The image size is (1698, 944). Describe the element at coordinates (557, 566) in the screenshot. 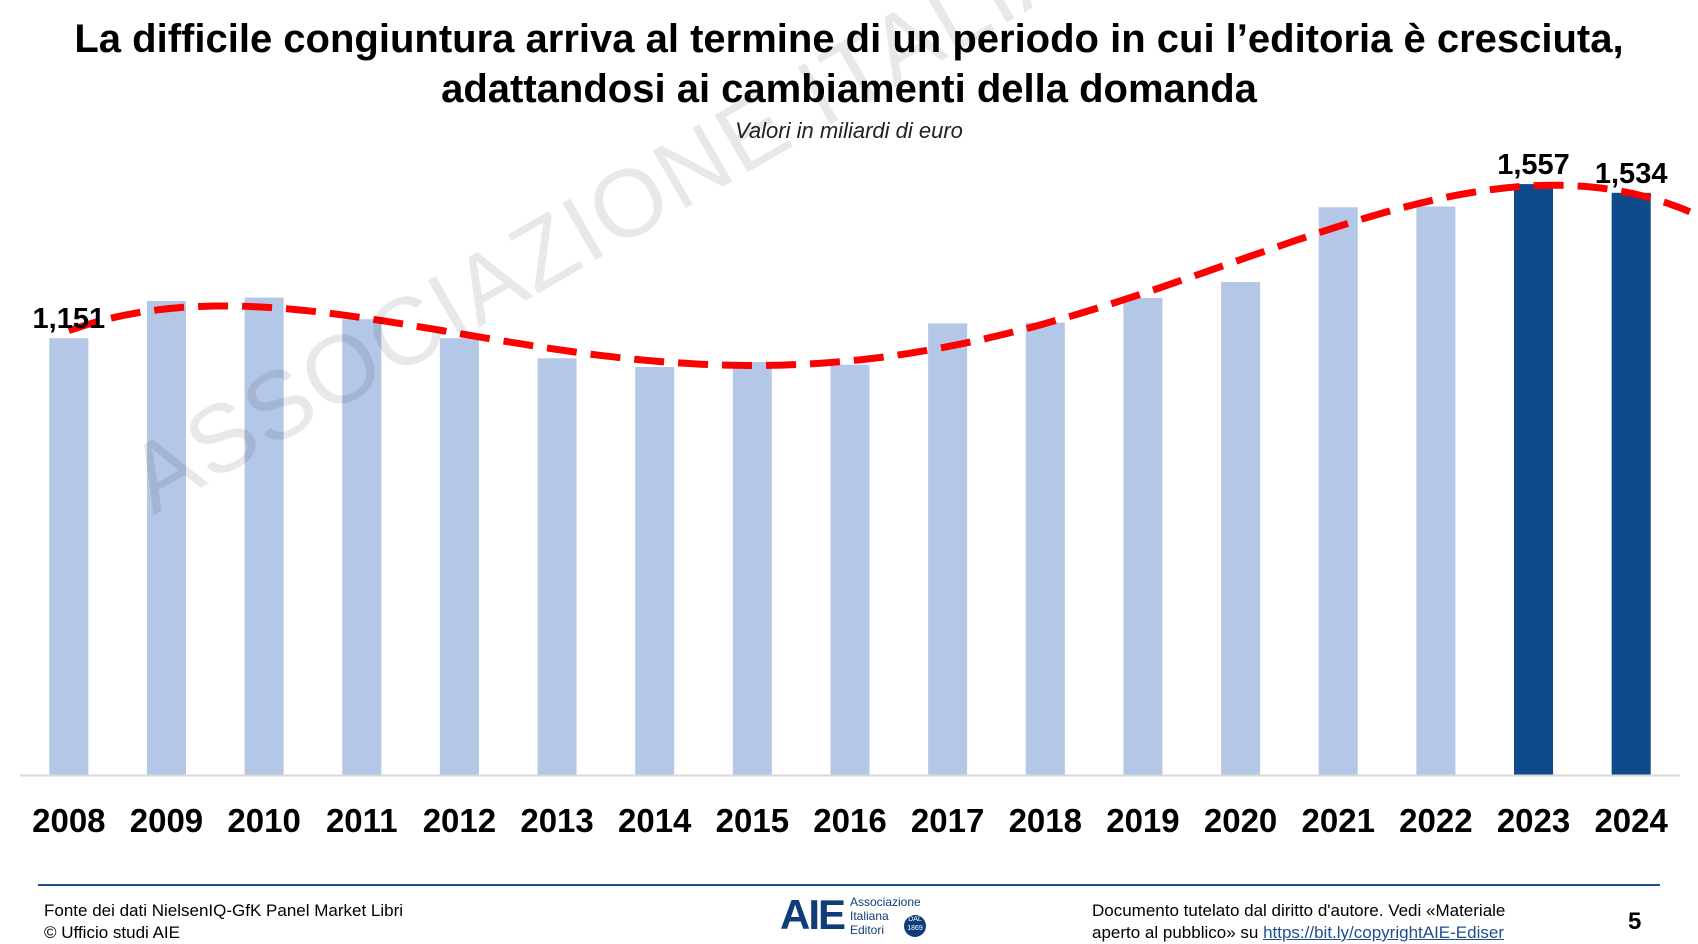

I see `bar-2013` at that location.